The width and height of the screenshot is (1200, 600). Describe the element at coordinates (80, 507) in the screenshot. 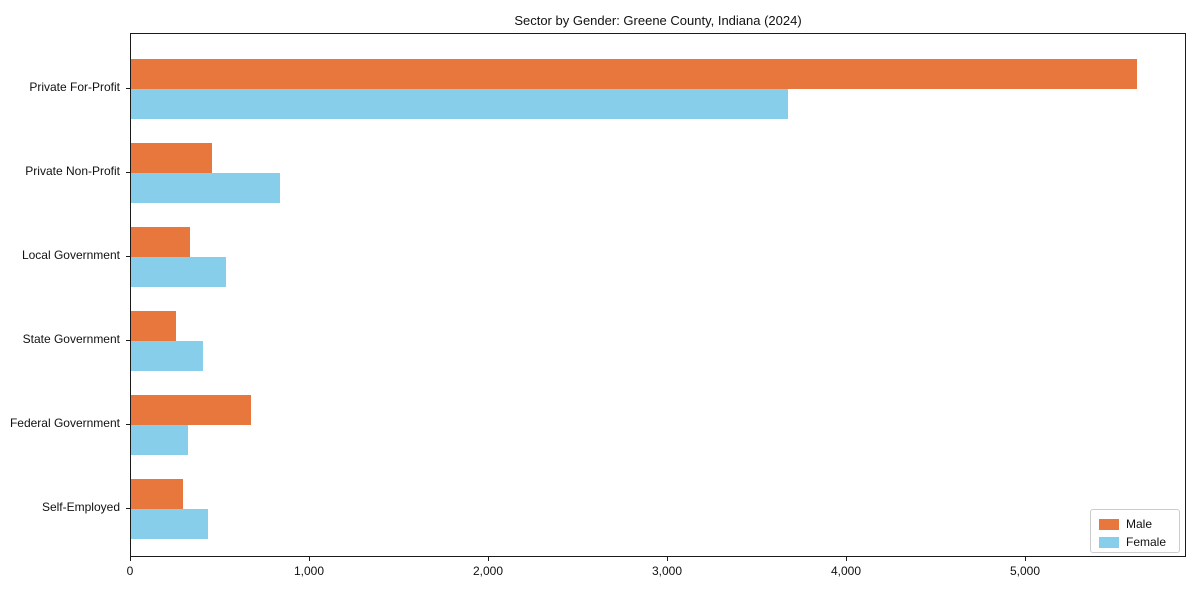

I see `y-axis-label: Self-Employed` at that location.